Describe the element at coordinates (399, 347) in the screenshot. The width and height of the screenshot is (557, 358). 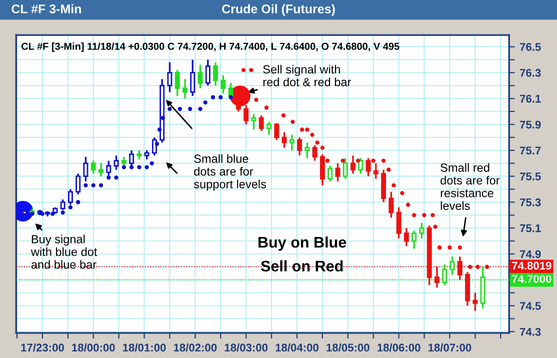
I see `x-tick-label: 18/06:00` at that location.